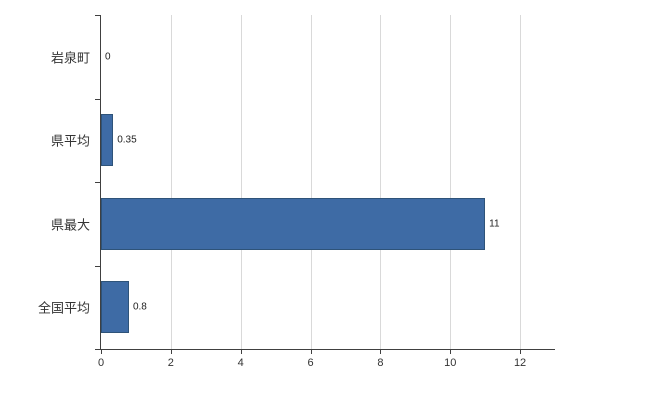 This screenshot has width=650, height=400. What do you see at coordinates (310, 363) in the screenshot?
I see `x-tick-label: 6` at bounding box center [310, 363].